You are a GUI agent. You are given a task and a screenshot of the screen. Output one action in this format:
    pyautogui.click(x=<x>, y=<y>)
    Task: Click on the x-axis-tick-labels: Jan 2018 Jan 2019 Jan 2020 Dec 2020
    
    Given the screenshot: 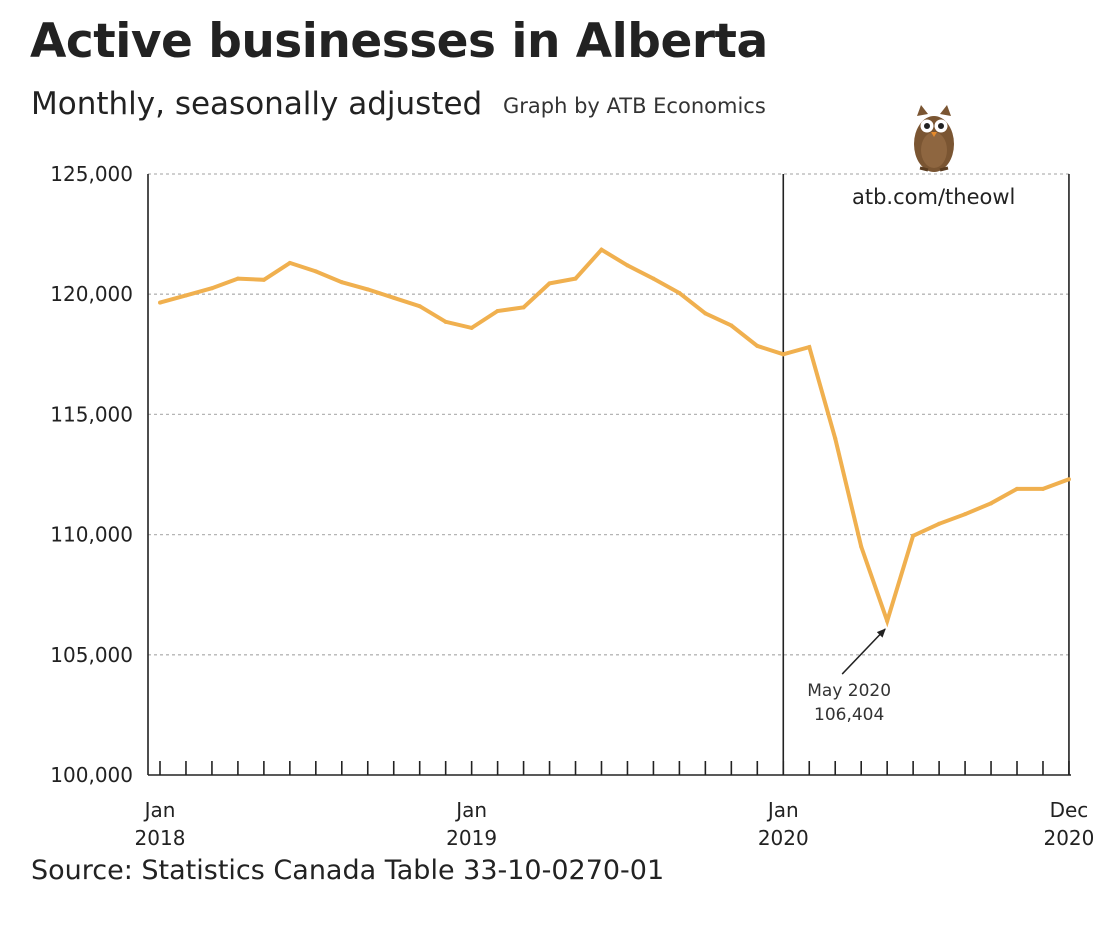 What is the action you would take?
    pyautogui.click(x=615, y=824)
    